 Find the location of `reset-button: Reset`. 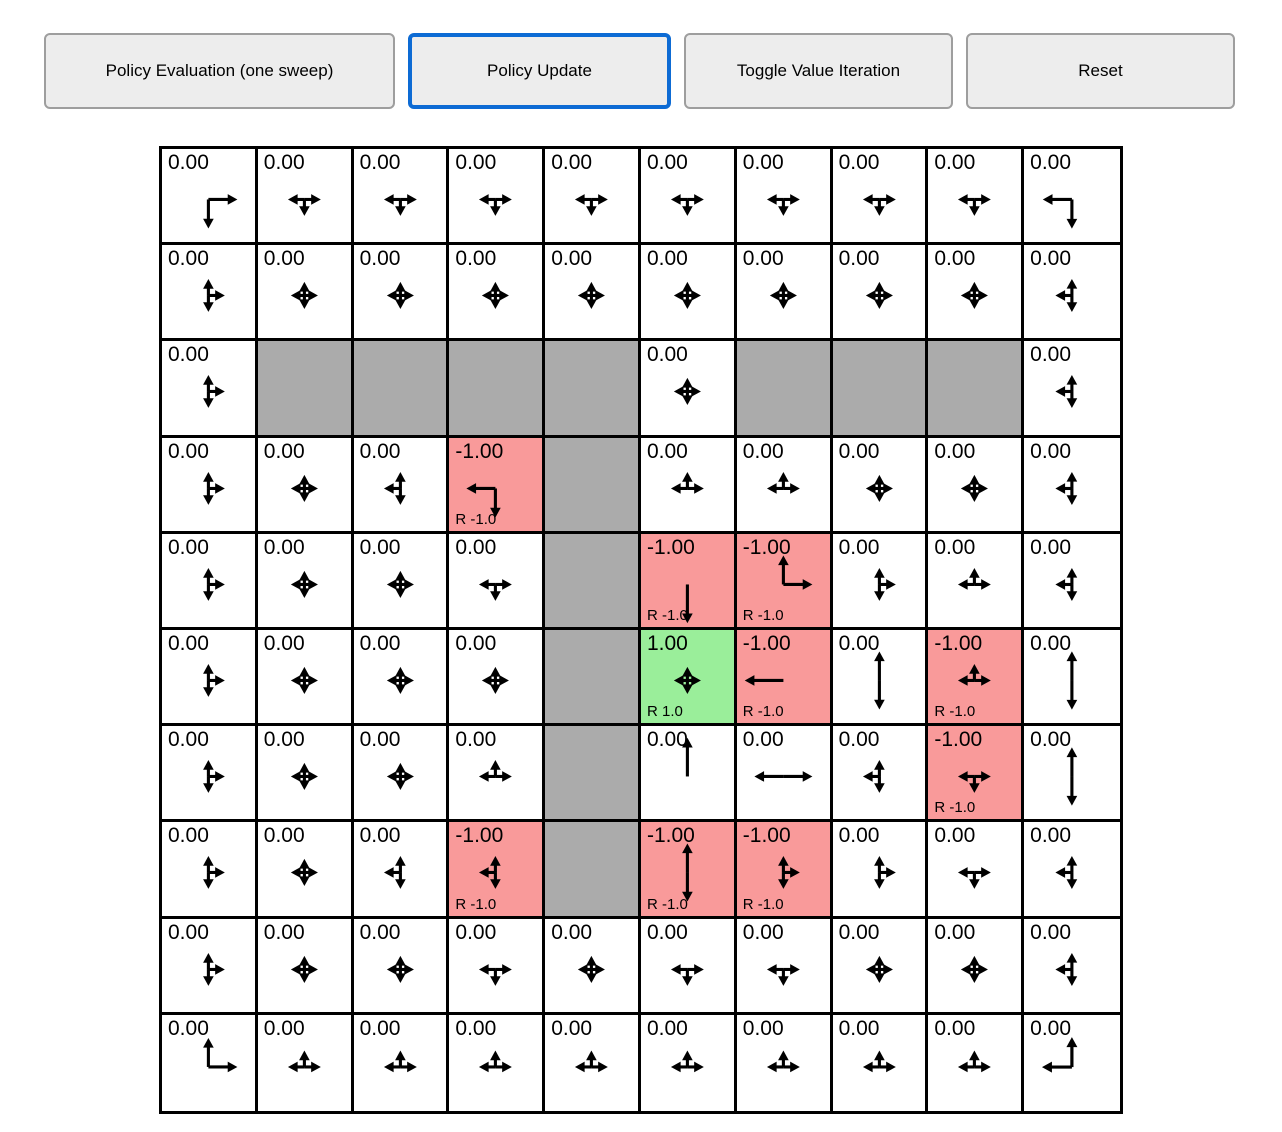

reset-button: Reset is located at coordinates (1100, 71).